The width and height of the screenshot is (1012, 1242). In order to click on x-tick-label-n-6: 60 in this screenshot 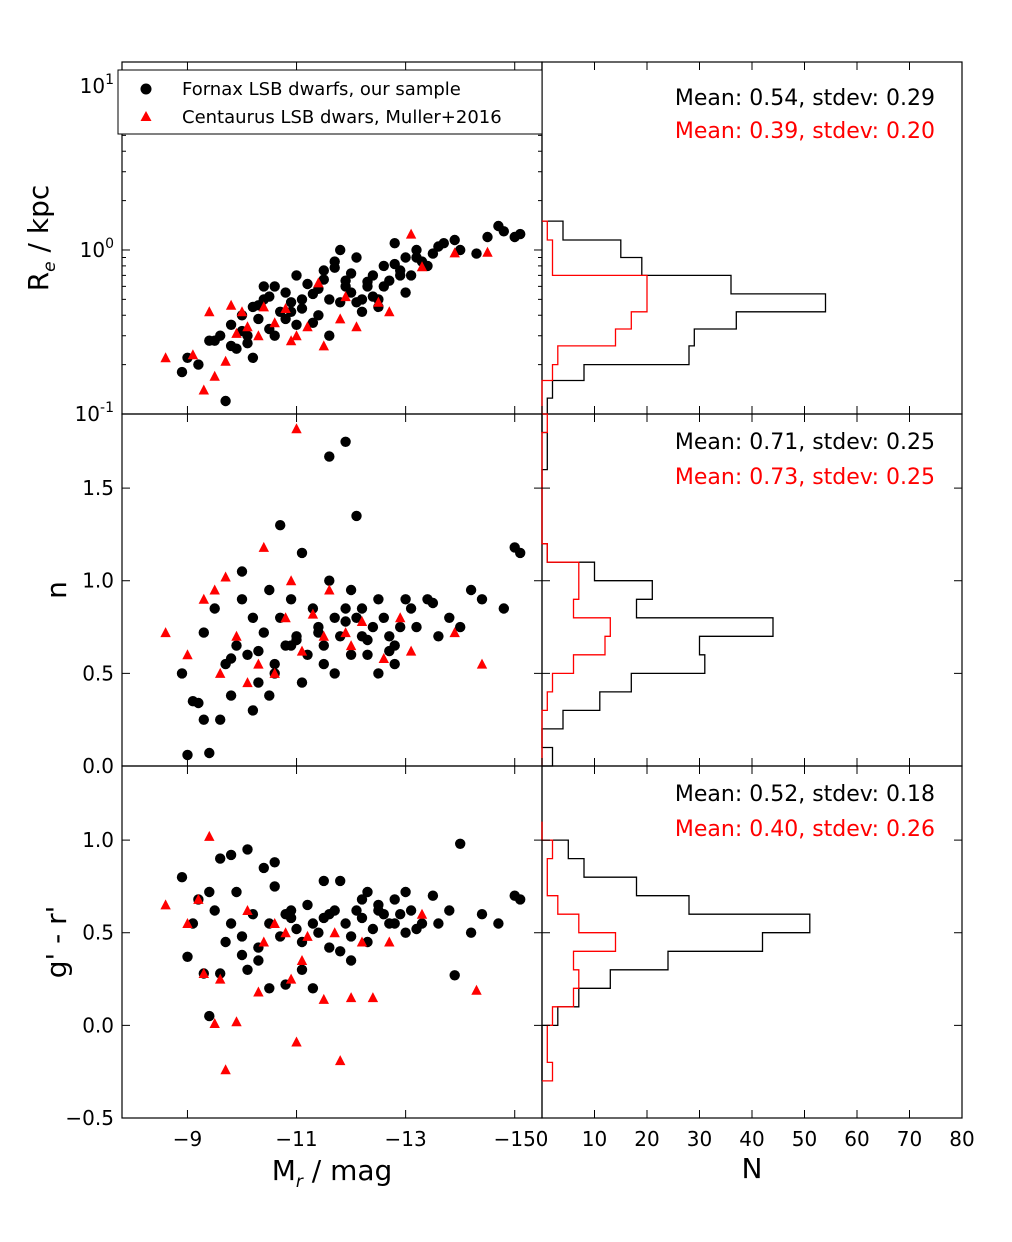, I will do `click(856, 1139)`.